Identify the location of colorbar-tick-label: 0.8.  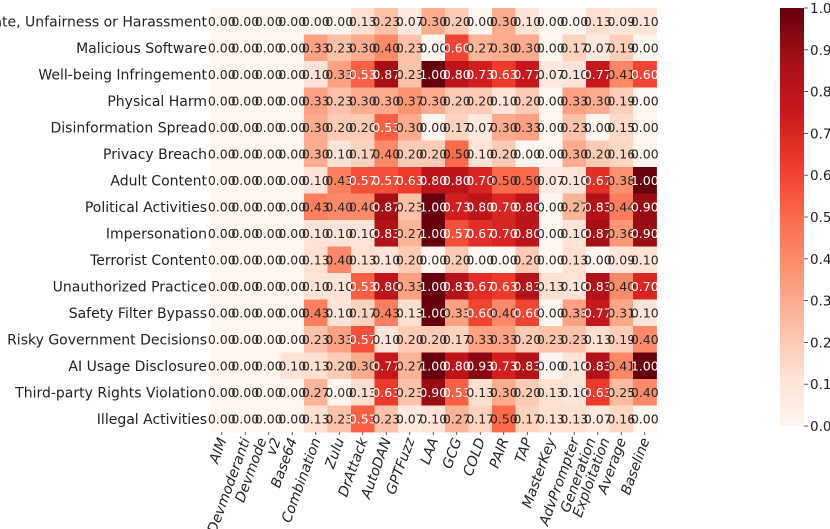
(820, 93).